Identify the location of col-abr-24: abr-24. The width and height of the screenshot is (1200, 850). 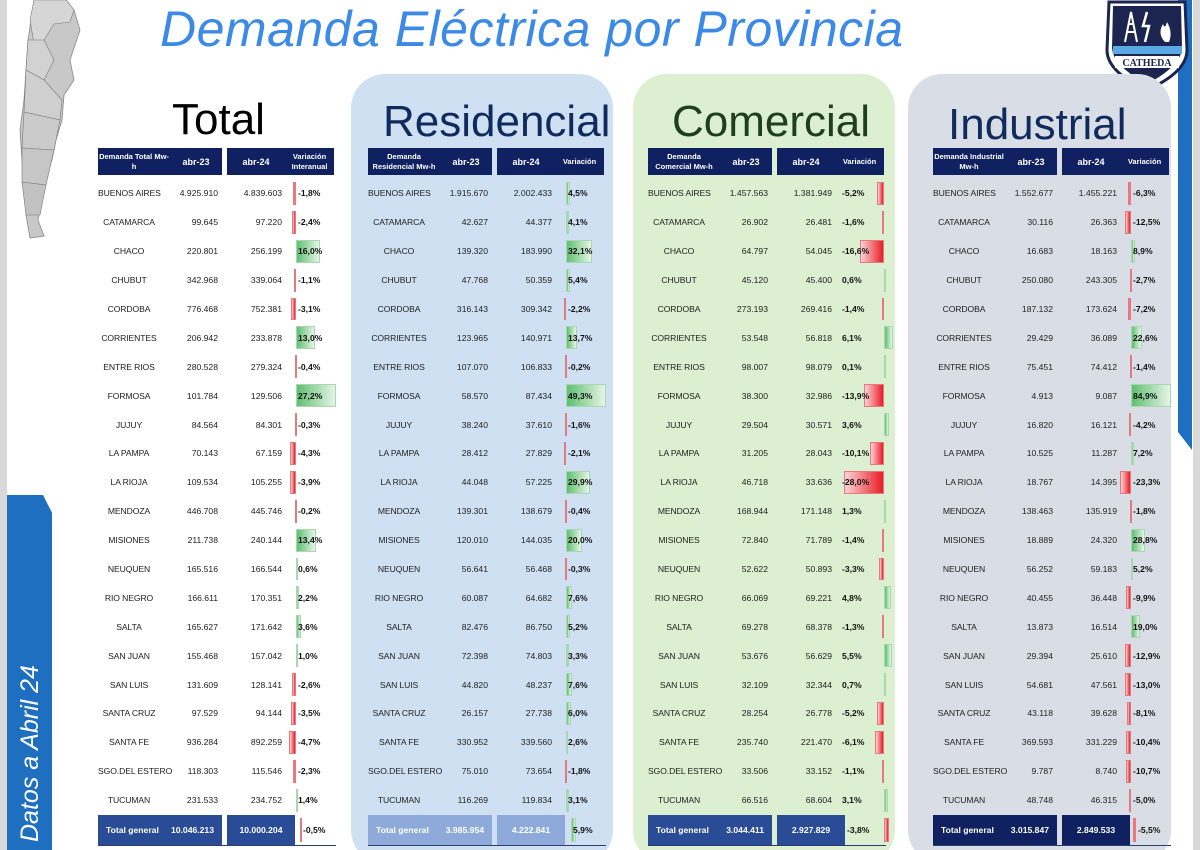
(526, 161).